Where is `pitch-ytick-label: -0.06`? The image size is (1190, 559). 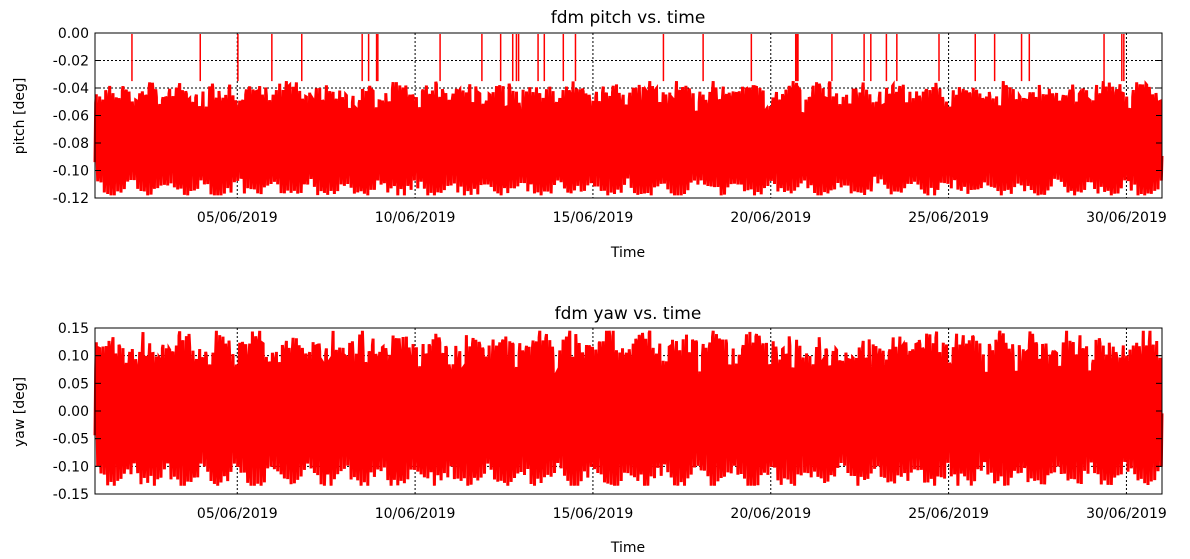 pitch-ytick-label: -0.06 is located at coordinates (71, 117).